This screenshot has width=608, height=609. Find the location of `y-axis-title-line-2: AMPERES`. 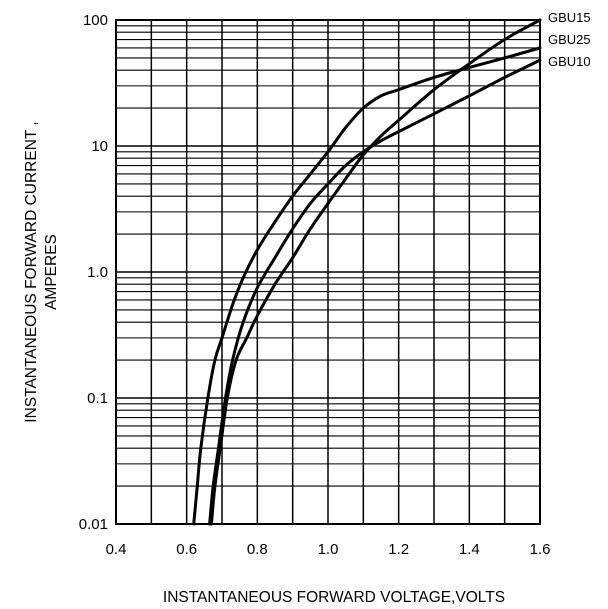

y-axis-title-line-2: AMPERES is located at coordinates (51, 272).